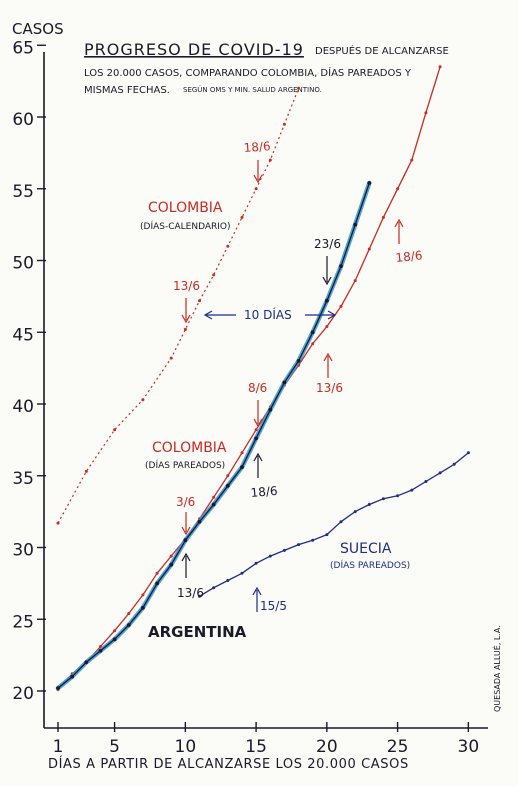  I want to click on annotation-text: 10 DÍAS, so click(268, 314).